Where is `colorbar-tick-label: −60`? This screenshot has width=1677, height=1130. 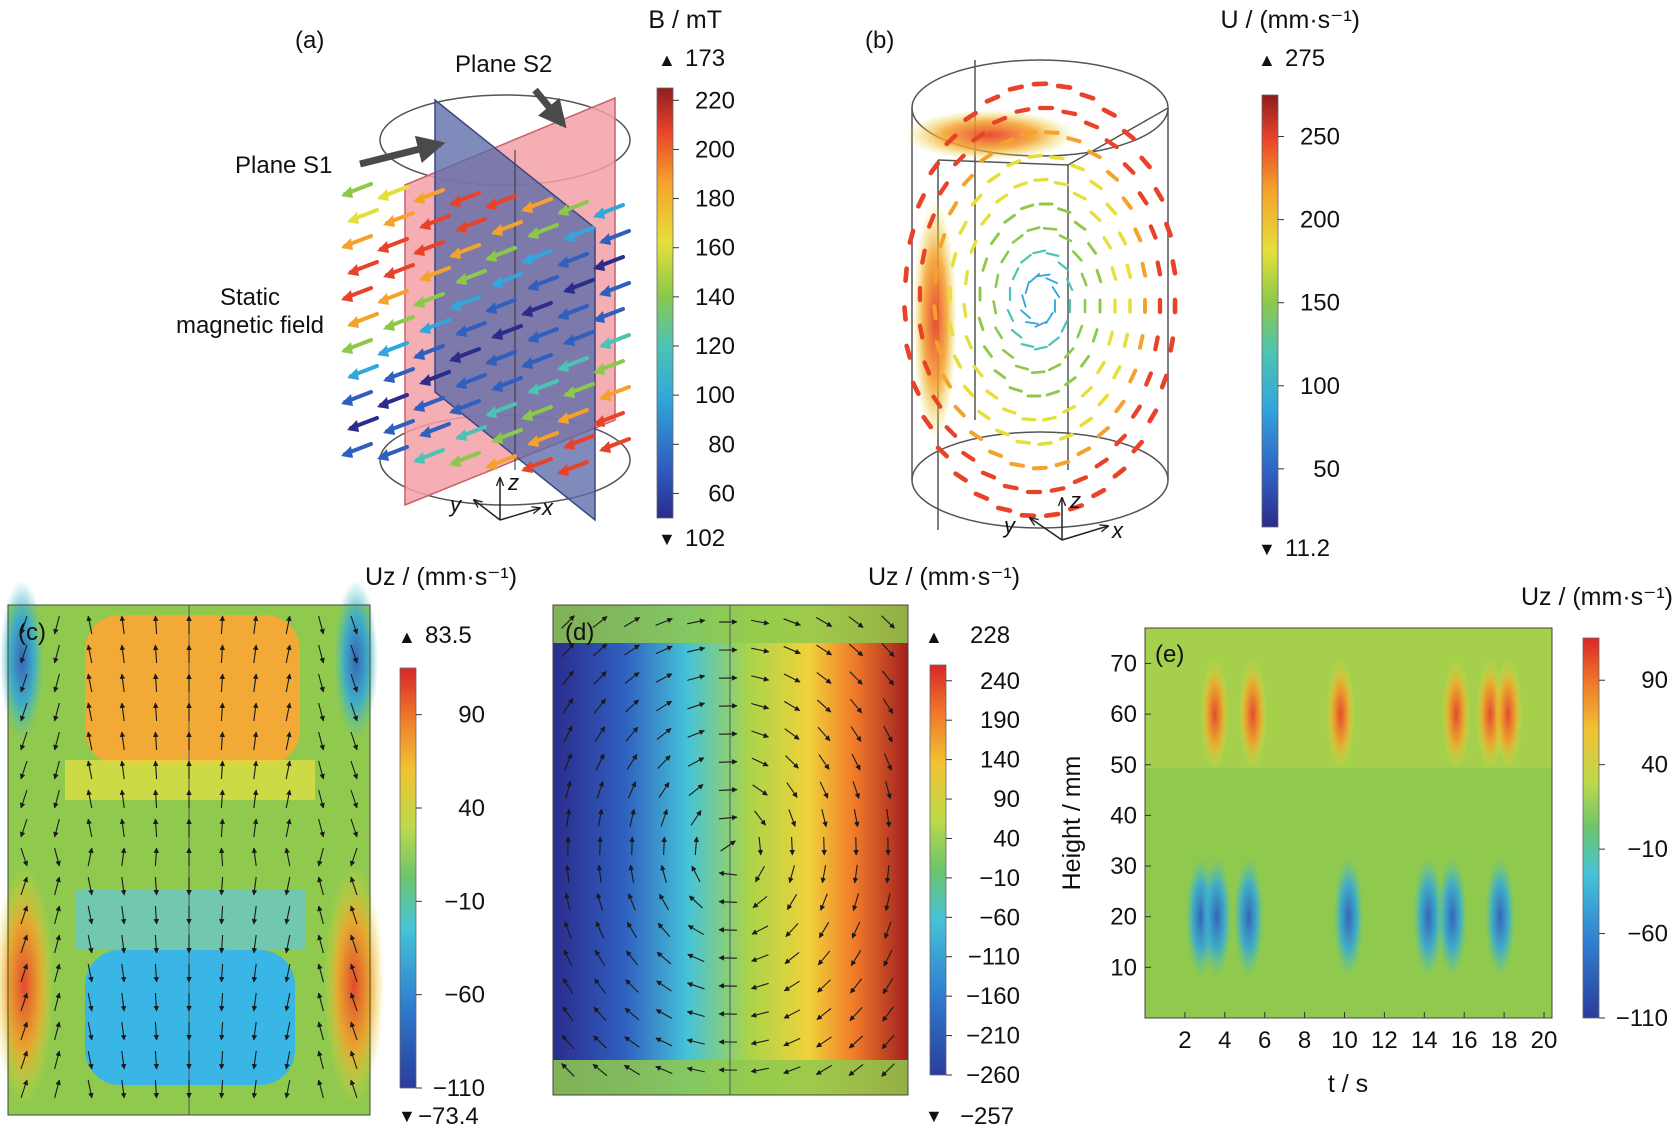
colorbar-tick-label: −60 is located at coordinates (464, 995).